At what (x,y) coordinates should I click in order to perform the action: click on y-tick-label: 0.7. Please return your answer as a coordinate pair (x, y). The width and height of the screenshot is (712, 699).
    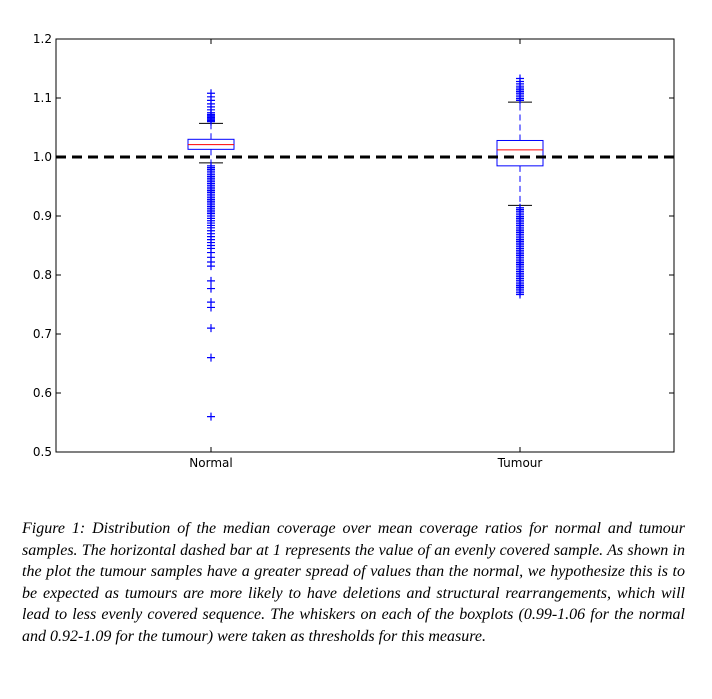
    Looking at the image, I should click on (42, 334).